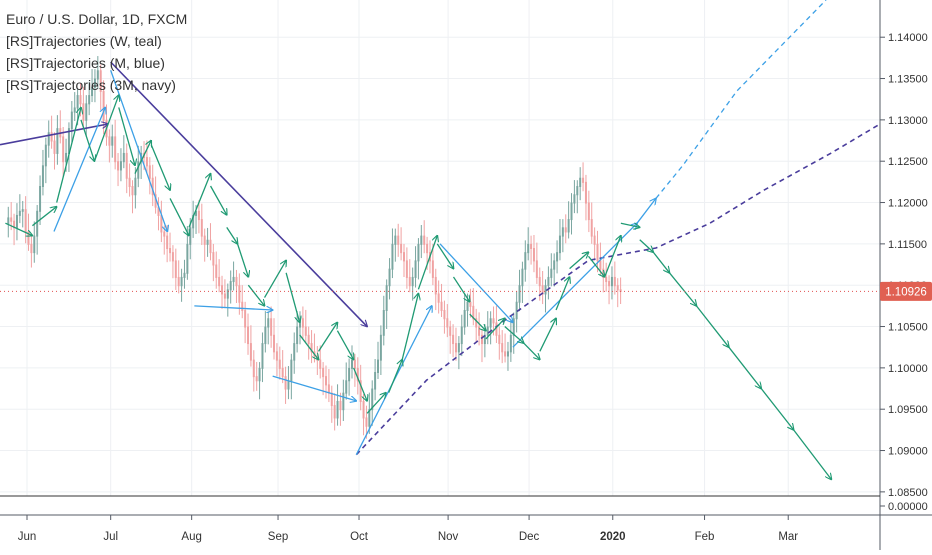 Image resolution: width=932 pixels, height=555 pixels. I want to click on lower-pane-axis: 0.00000, so click(904, 507).